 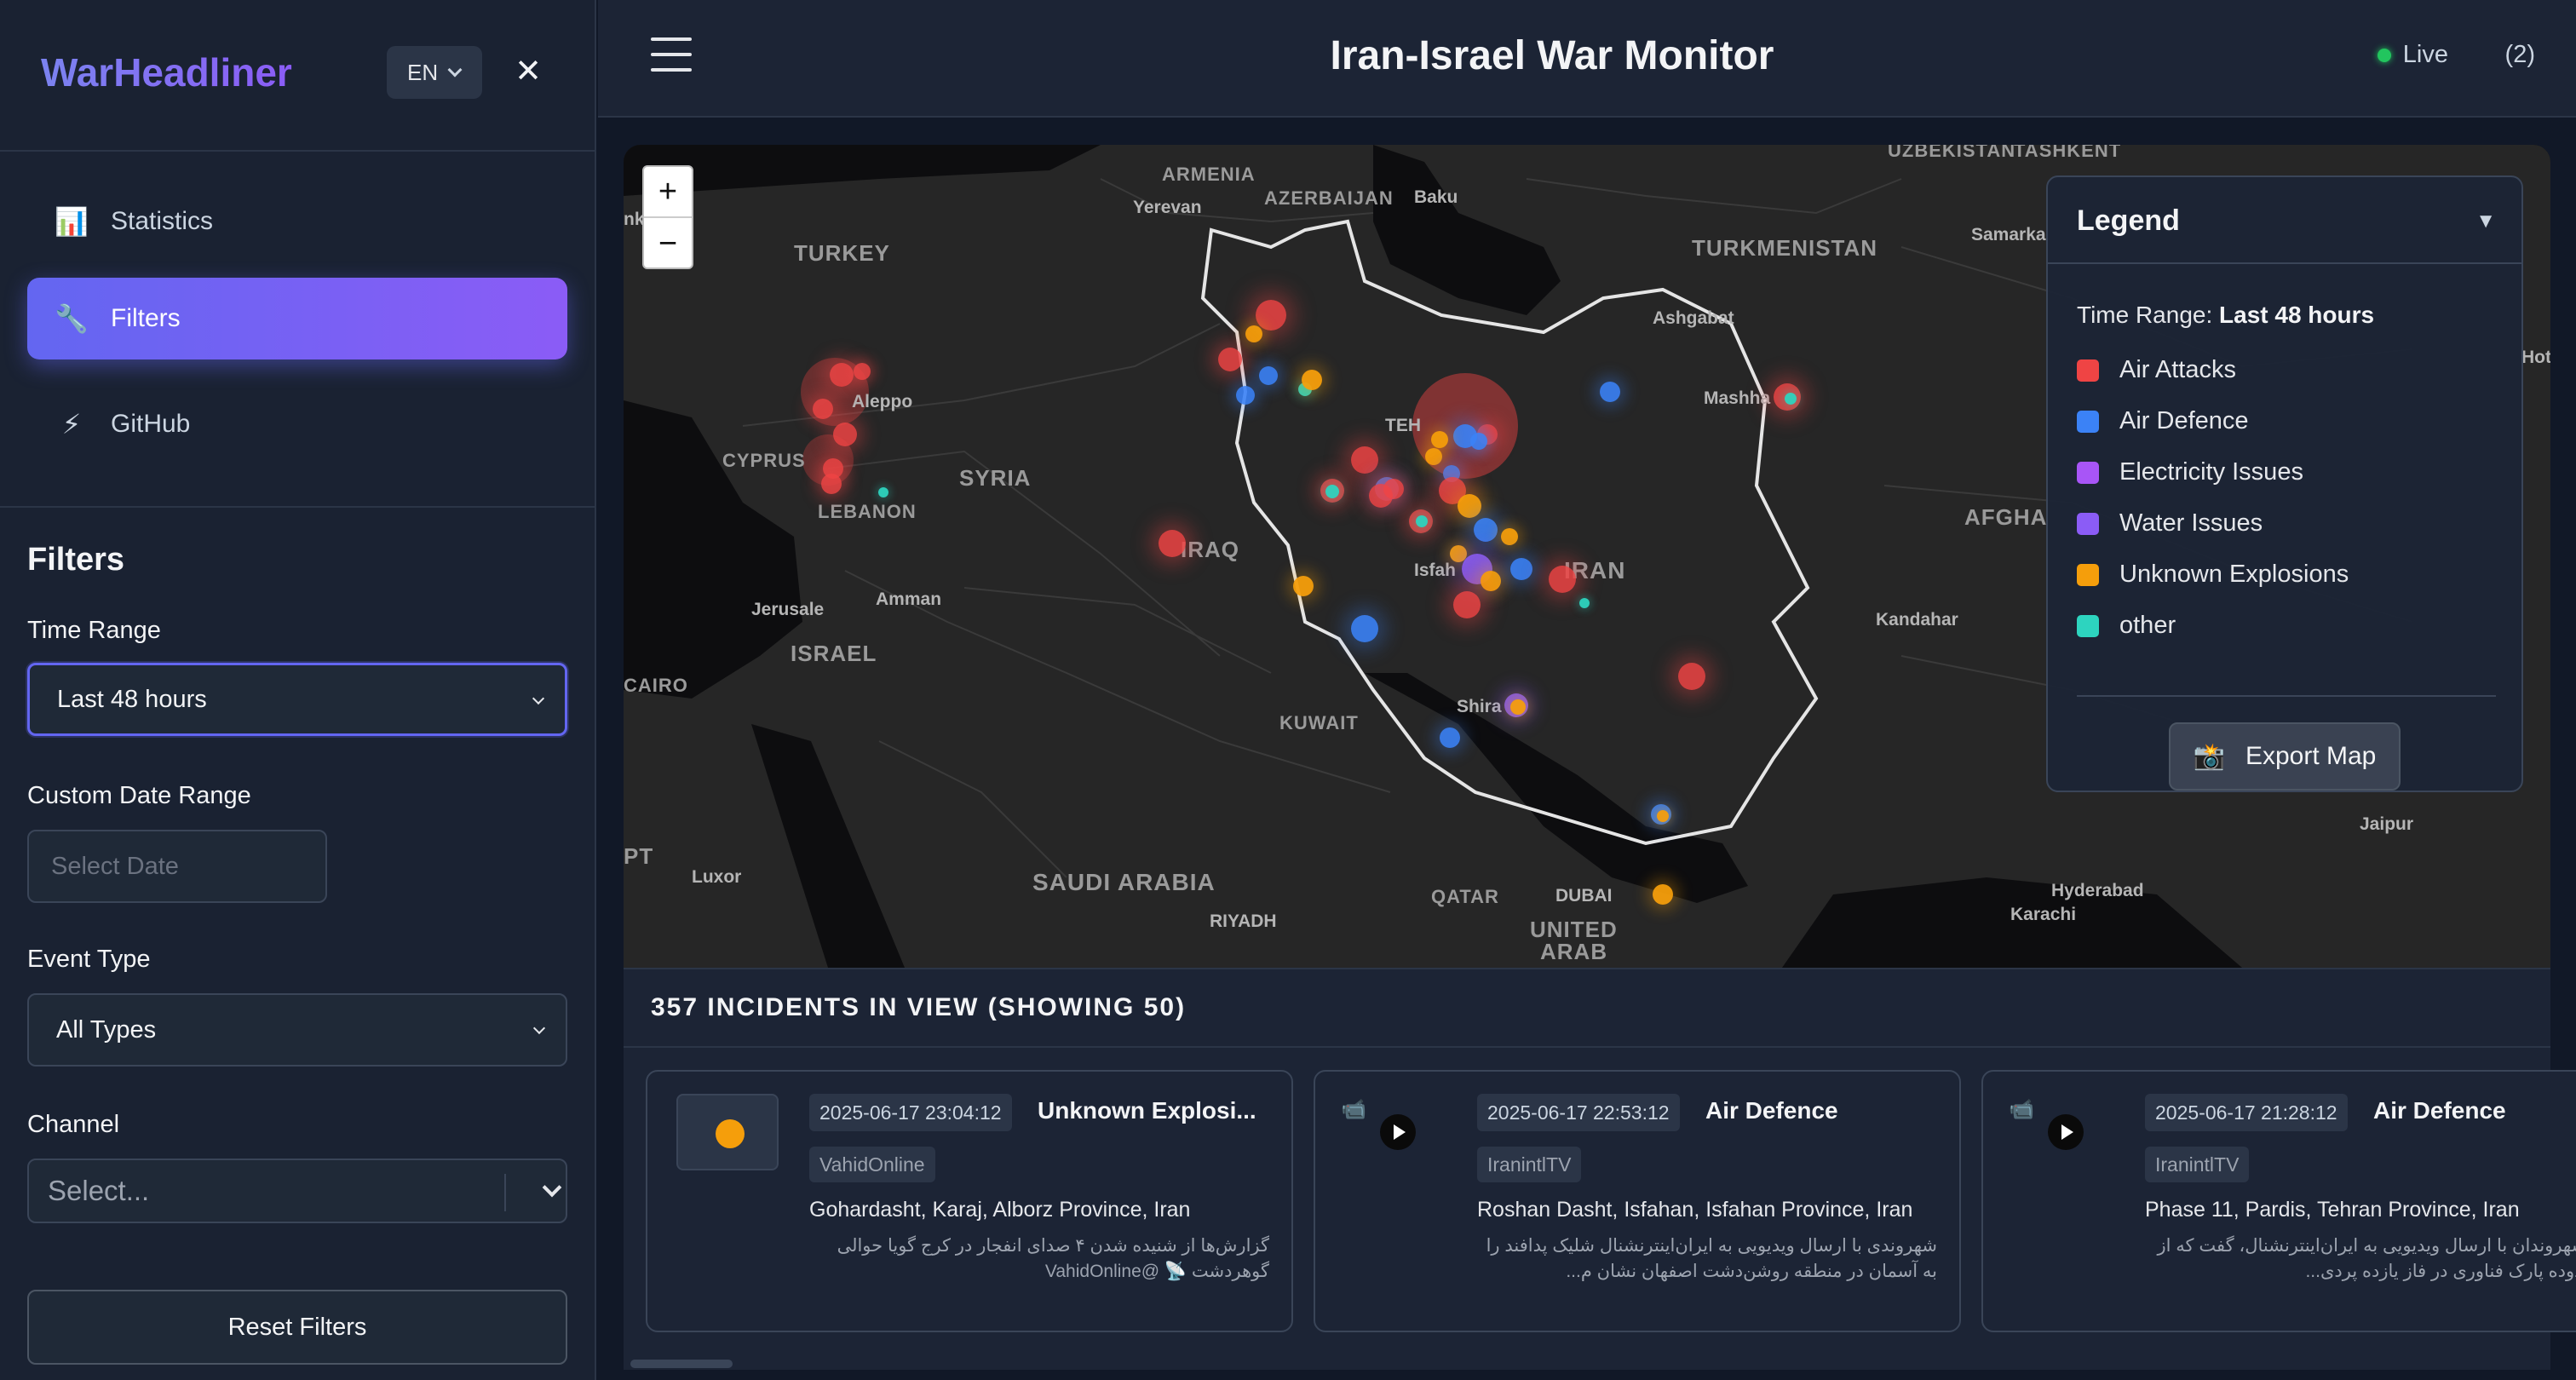 I want to click on legend-item-label: other, so click(x=2148, y=626).